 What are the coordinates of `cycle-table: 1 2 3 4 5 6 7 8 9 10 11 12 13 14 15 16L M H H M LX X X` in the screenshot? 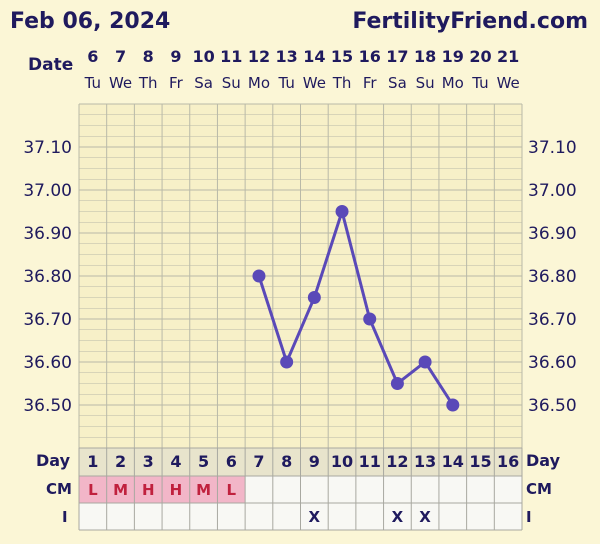 It's located at (300, 489).